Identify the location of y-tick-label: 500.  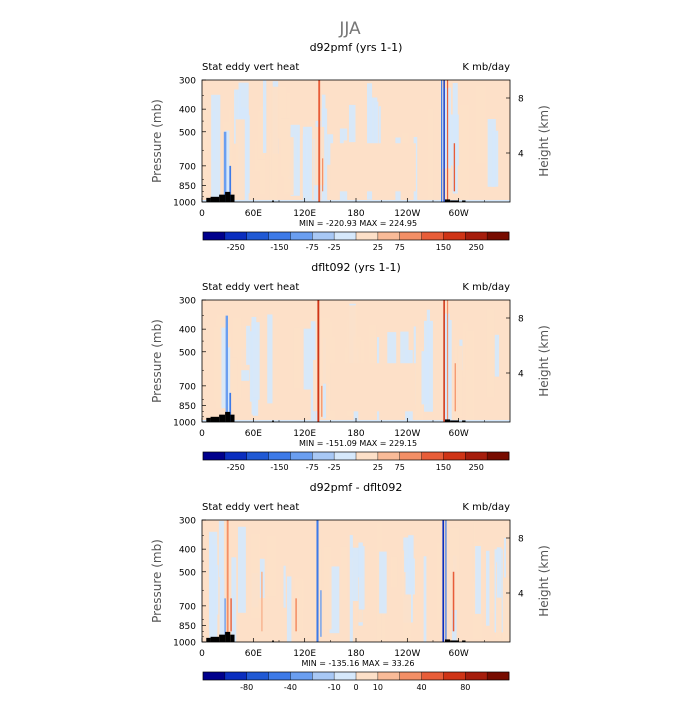
(187, 353).